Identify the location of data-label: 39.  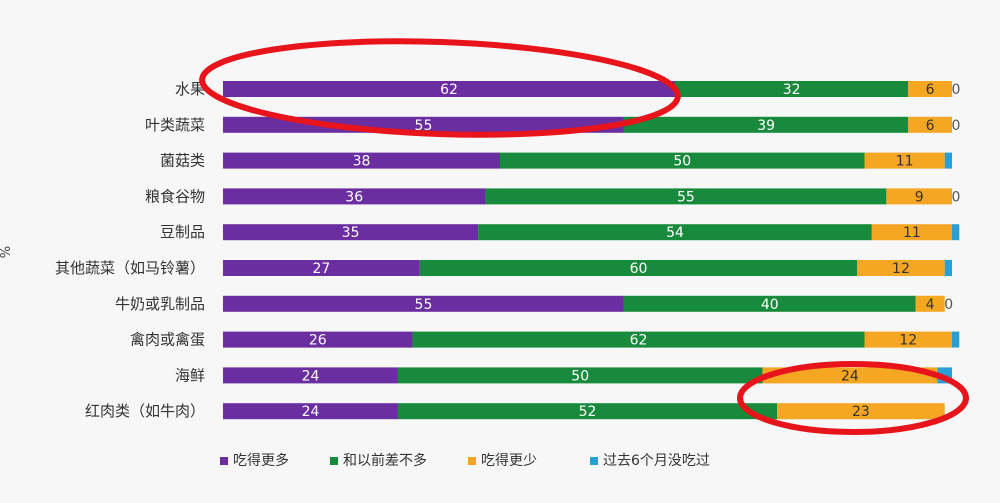
(766, 126).